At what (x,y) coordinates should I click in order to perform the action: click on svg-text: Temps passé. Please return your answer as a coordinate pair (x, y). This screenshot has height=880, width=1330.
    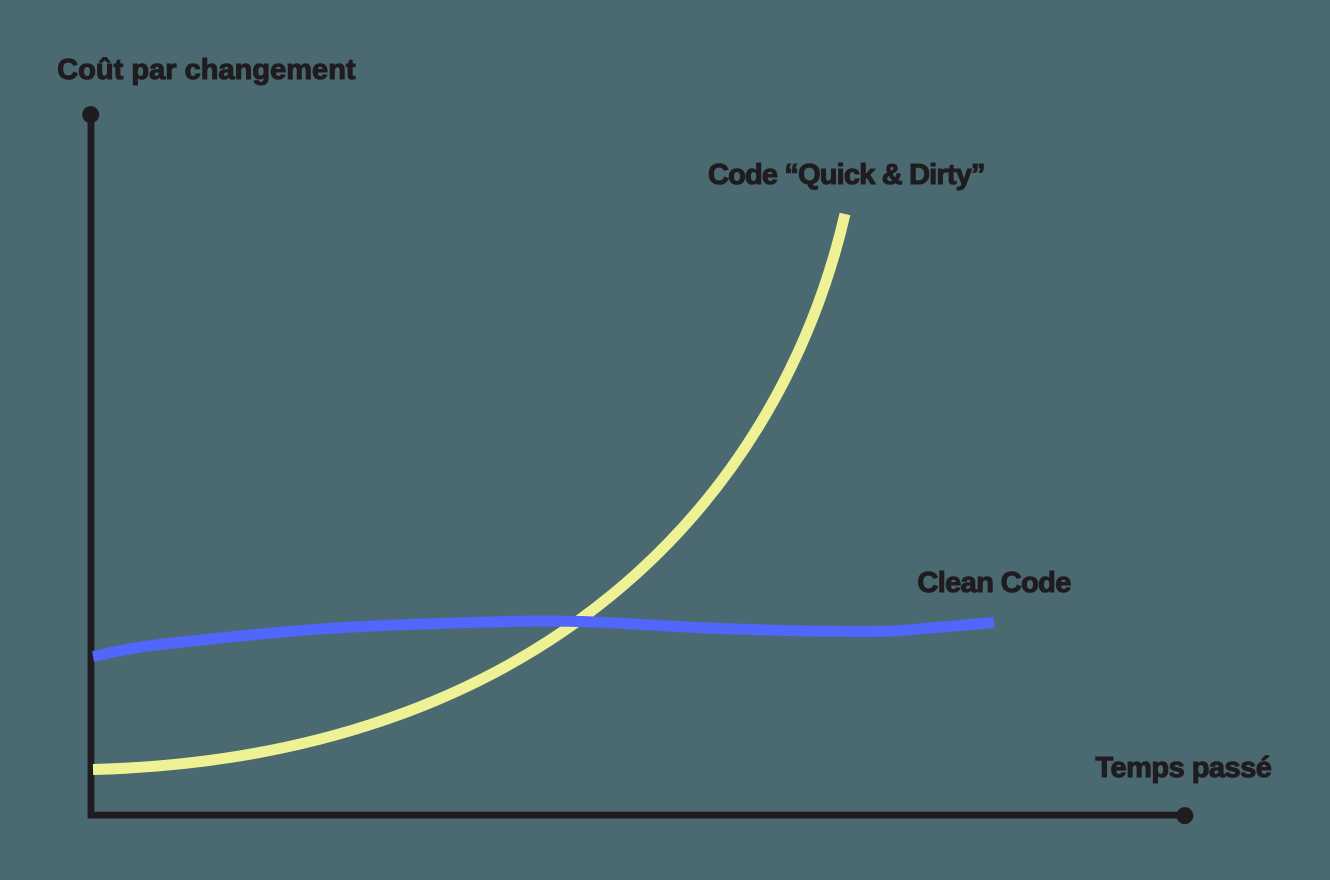
    Looking at the image, I should click on (1184, 768).